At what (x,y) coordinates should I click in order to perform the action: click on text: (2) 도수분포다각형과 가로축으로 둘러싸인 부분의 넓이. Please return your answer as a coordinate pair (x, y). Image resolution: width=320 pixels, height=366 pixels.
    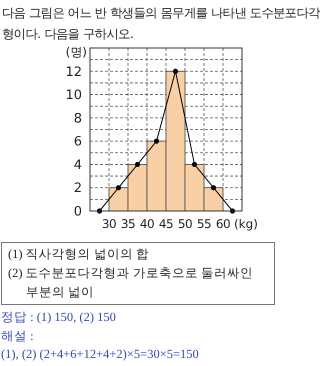
    Looking at the image, I should click on (131, 283).